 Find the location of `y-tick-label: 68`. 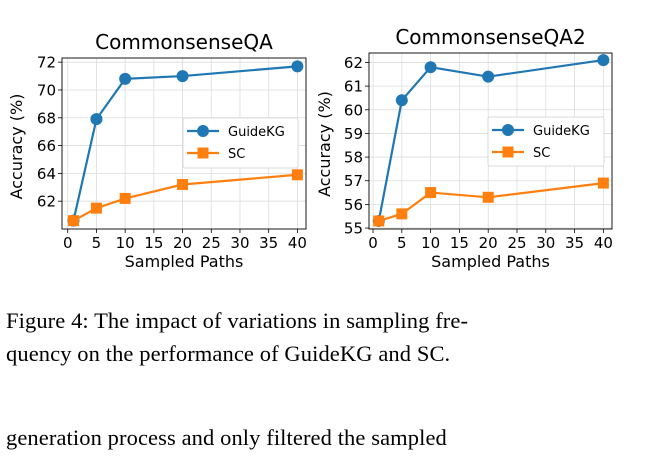

y-tick-label: 68 is located at coordinates (46, 118).